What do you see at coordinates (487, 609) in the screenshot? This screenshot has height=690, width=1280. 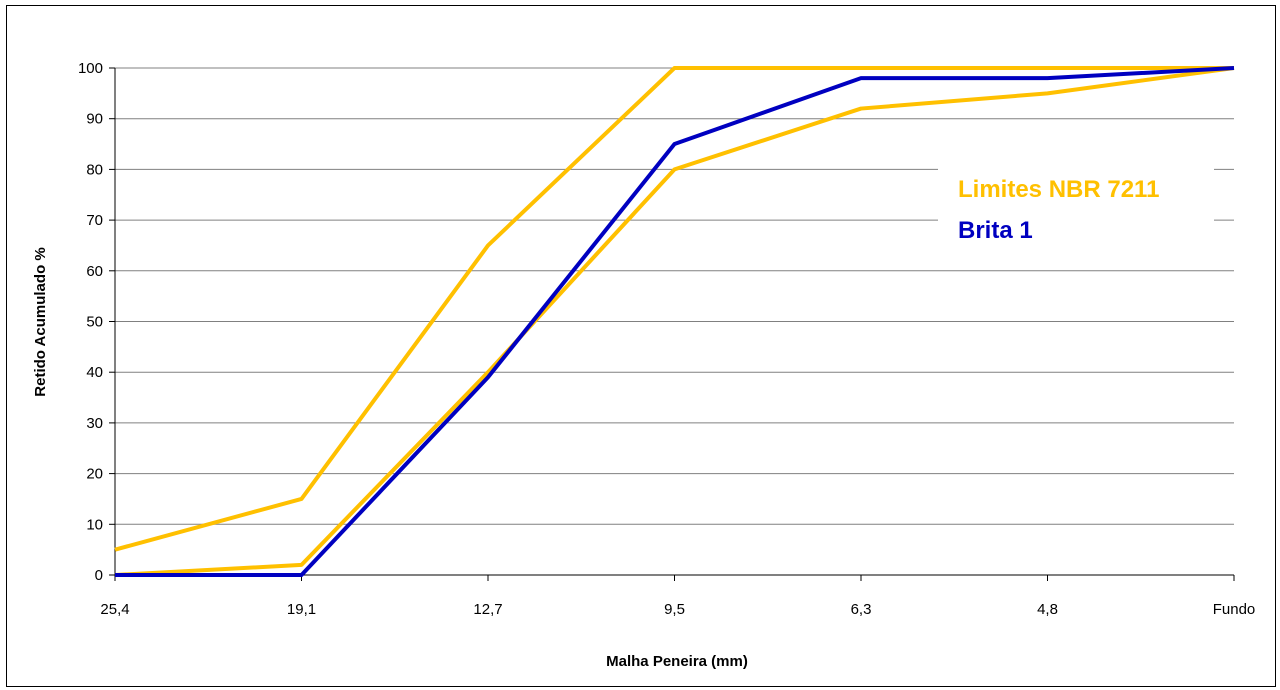 I see `x-tick-label: 12,7` at bounding box center [487, 609].